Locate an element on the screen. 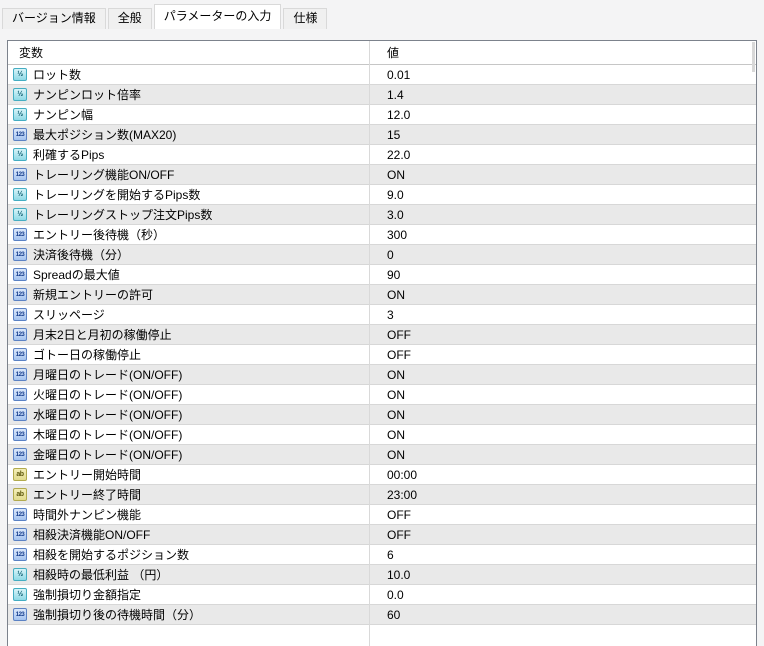  table-row: ½ トレーリングストップ注文Pips数 3.0 is located at coordinates (382, 215).